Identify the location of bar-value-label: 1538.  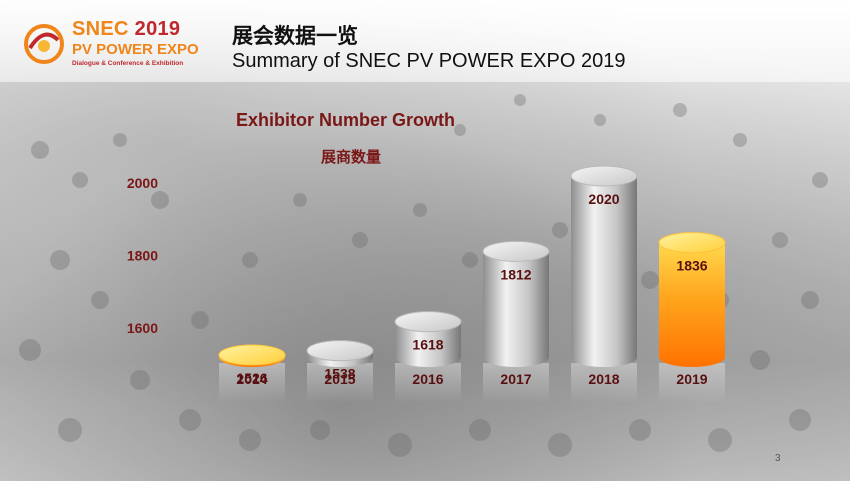
(339, 374).